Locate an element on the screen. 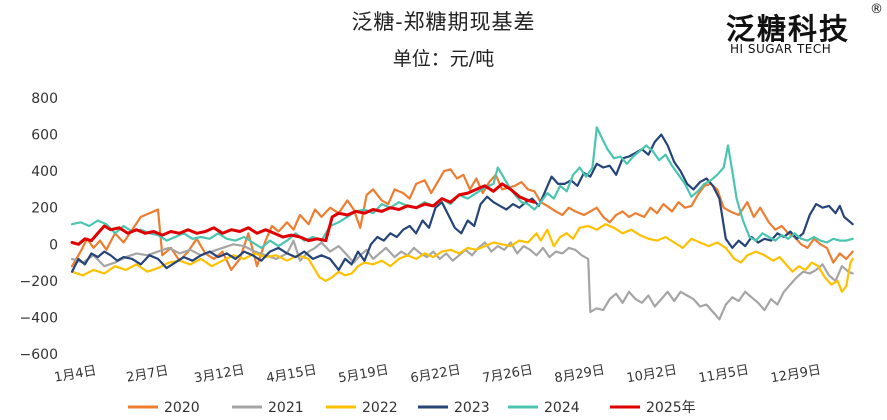  legend-label: 2022 is located at coordinates (380, 408).